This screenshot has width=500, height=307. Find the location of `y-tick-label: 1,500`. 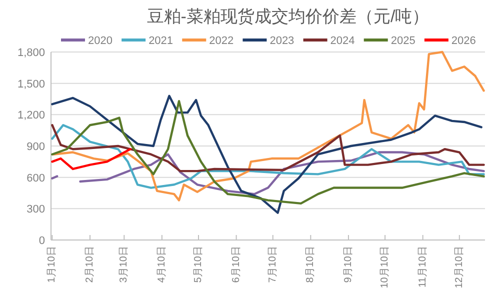

y-tick-label: 1,500 is located at coordinates (31, 84).